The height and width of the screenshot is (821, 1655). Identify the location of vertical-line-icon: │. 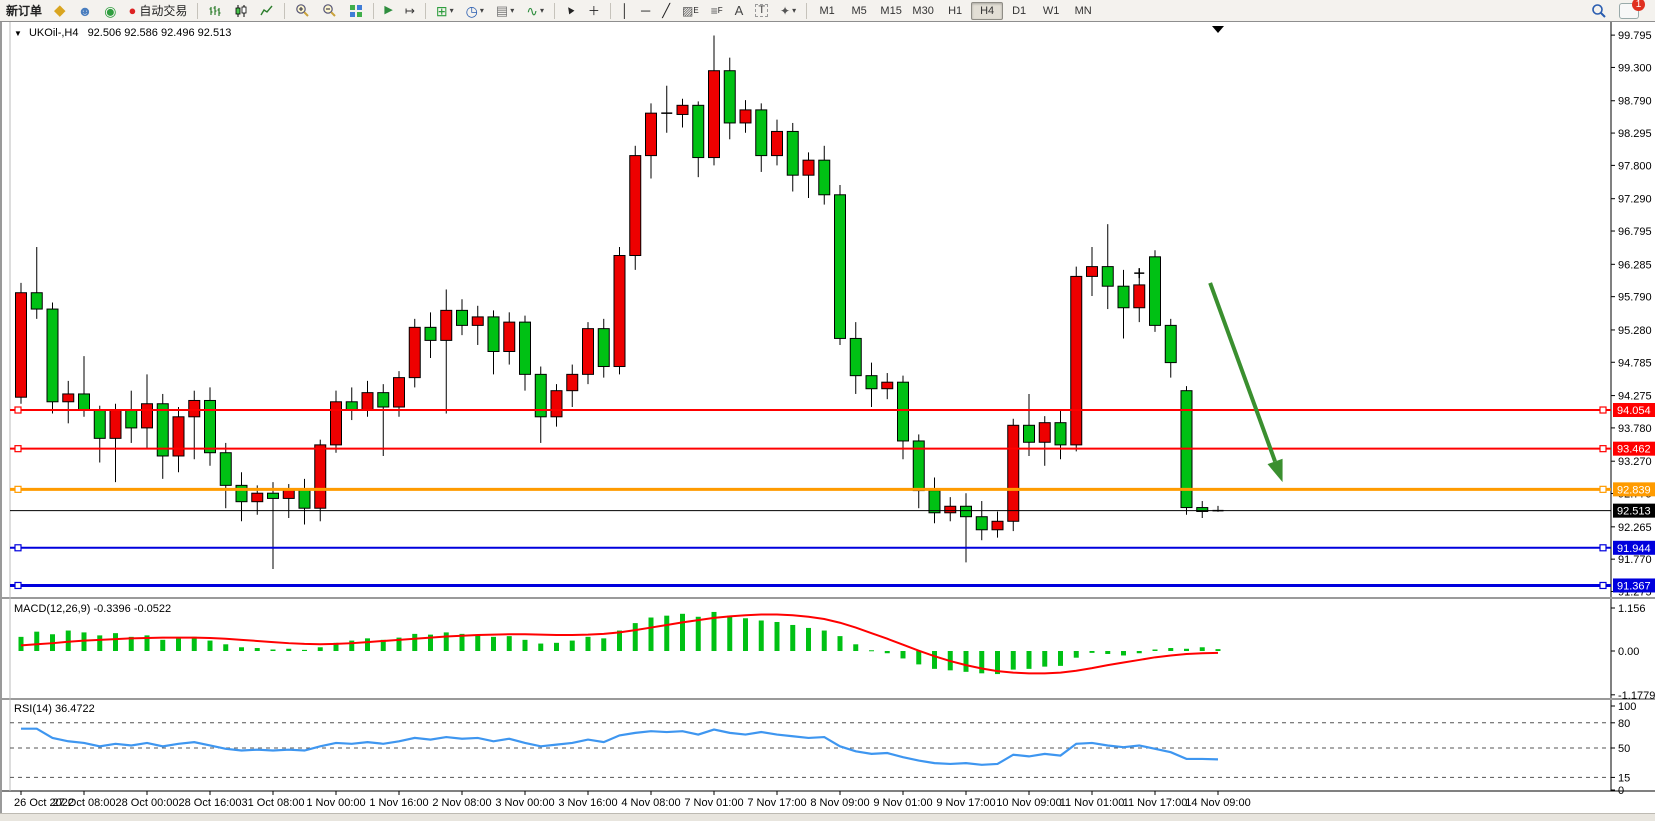
(625, 10).